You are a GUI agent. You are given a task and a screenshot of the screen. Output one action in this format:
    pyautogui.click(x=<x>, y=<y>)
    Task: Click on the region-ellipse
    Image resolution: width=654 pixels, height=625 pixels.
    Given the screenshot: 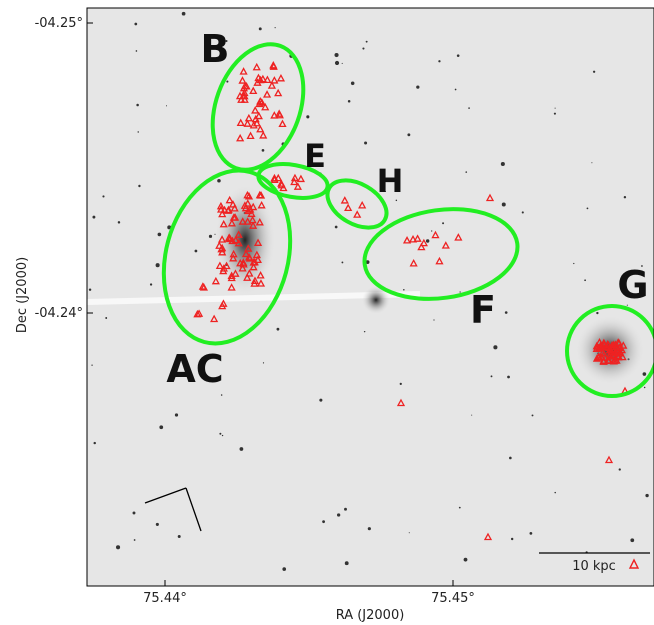 What is the action you would take?
    pyautogui.click(x=441, y=254)
    